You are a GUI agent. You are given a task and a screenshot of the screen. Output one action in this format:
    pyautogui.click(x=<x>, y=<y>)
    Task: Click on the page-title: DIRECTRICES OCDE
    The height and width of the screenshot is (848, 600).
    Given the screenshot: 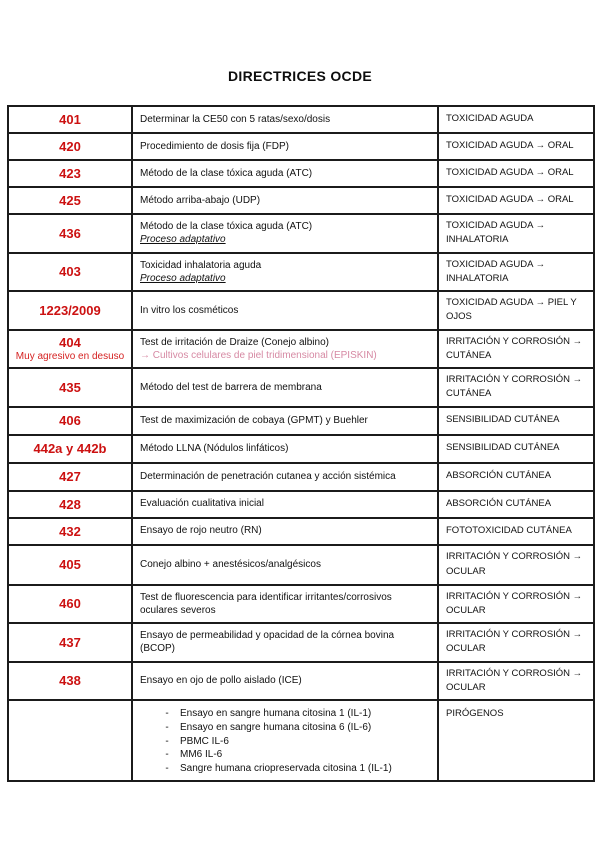 What is the action you would take?
    pyautogui.click(x=300, y=76)
    